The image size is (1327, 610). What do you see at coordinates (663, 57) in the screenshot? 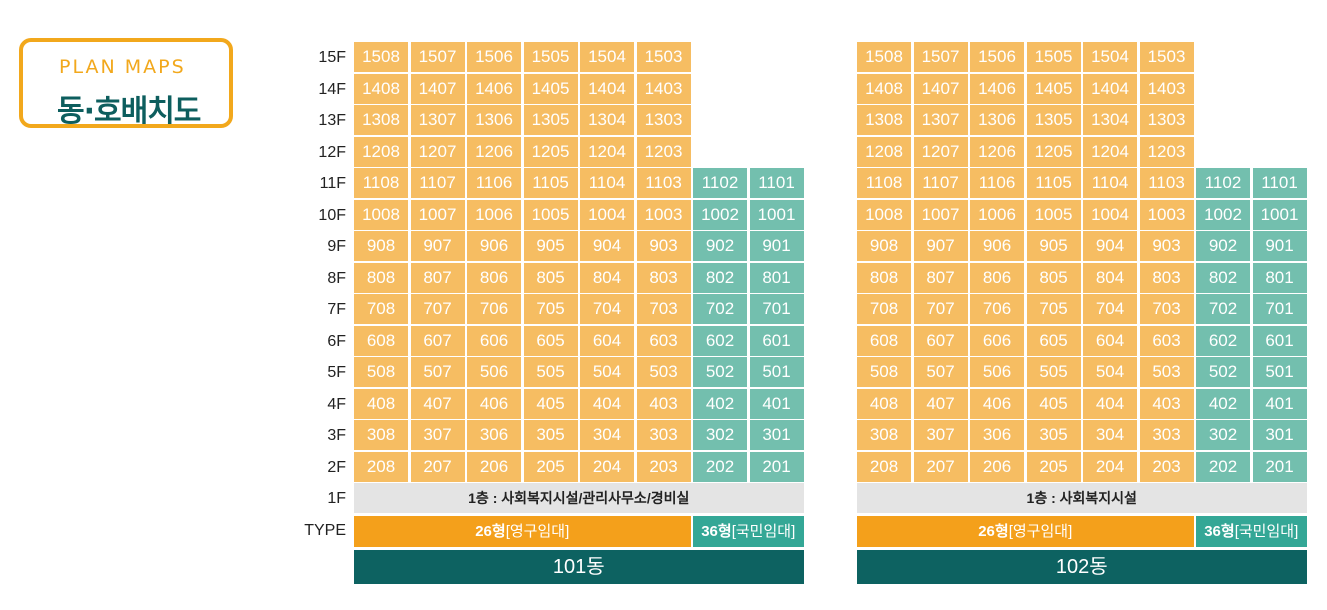
I see `unit-cell: 1503` at bounding box center [663, 57].